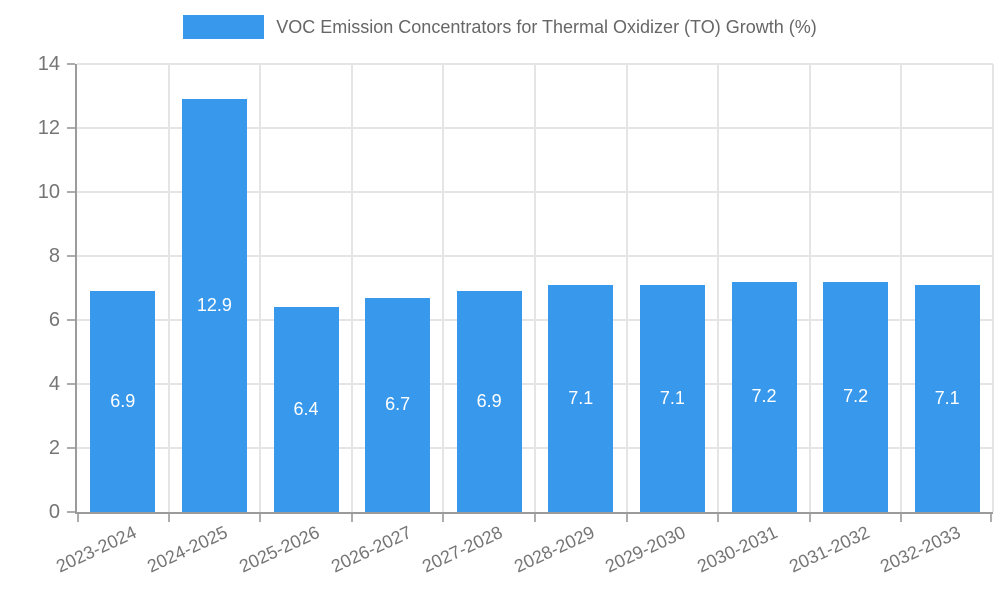 The width and height of the screenshot is (1000, 600). I want to click on x-axis-tick-label: 2026-2027, so click(371, 549).